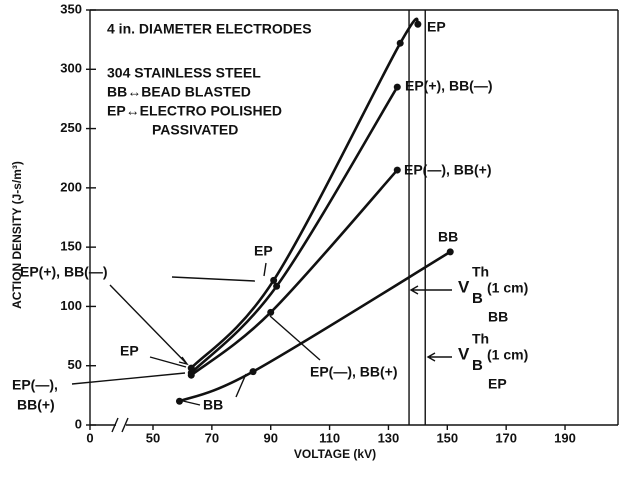  What do you see at coordinates (184, 73) in the screenshot?
I see `note: 304 STAINLESS STEEL` at bounding box center [184, 73].